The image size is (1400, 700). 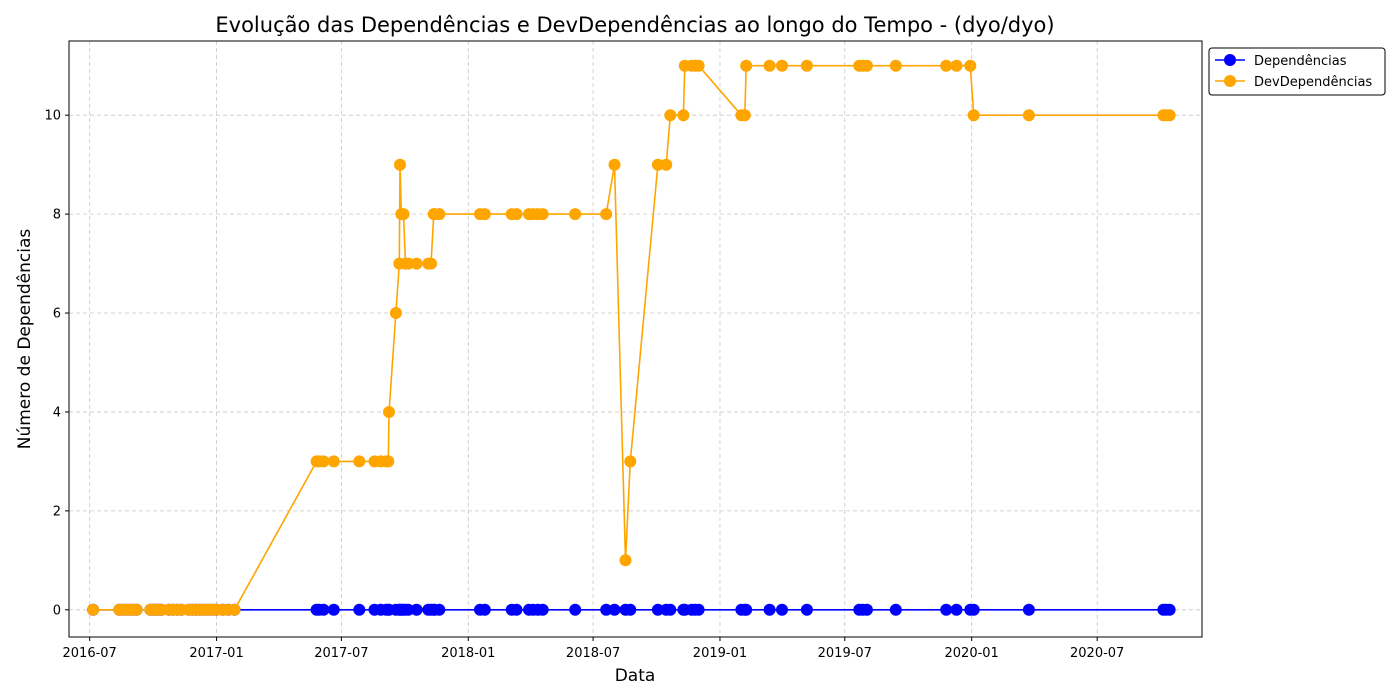 I want to click on y-tick-label: 6, so click(x=57, y=314).